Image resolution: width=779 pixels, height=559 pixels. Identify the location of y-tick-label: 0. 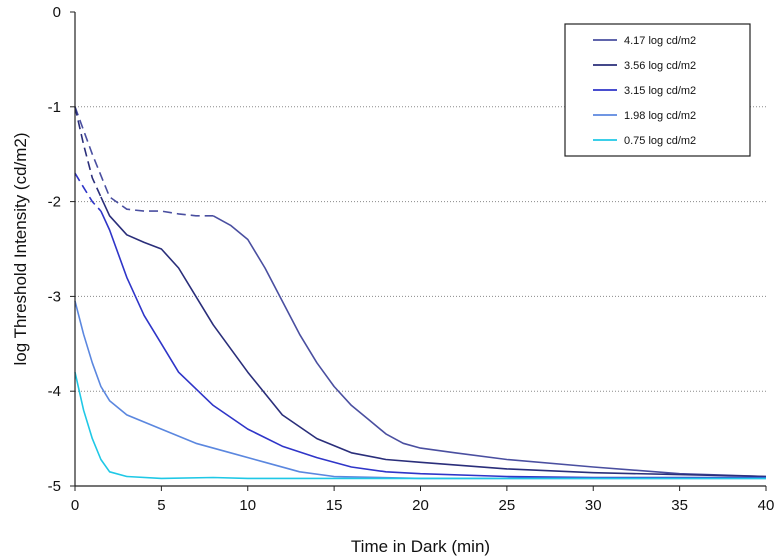
(57, 12).